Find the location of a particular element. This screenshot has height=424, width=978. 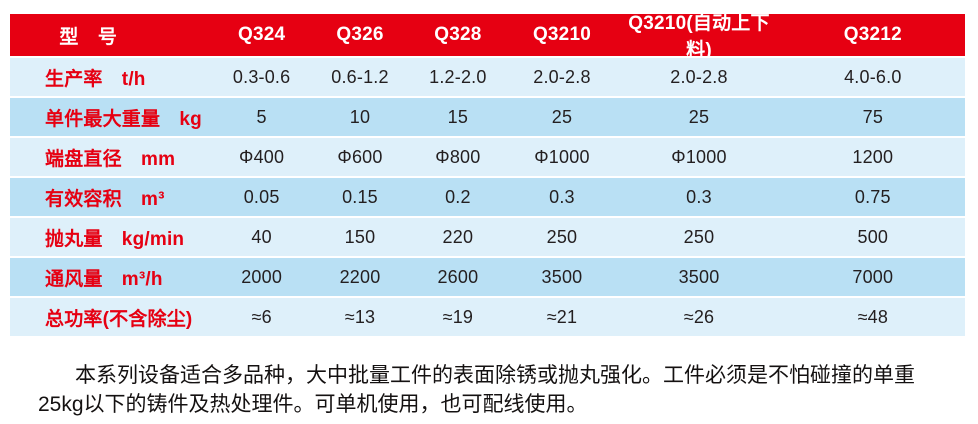

table-cell: ≈48 is located at coordinates (873, 316).